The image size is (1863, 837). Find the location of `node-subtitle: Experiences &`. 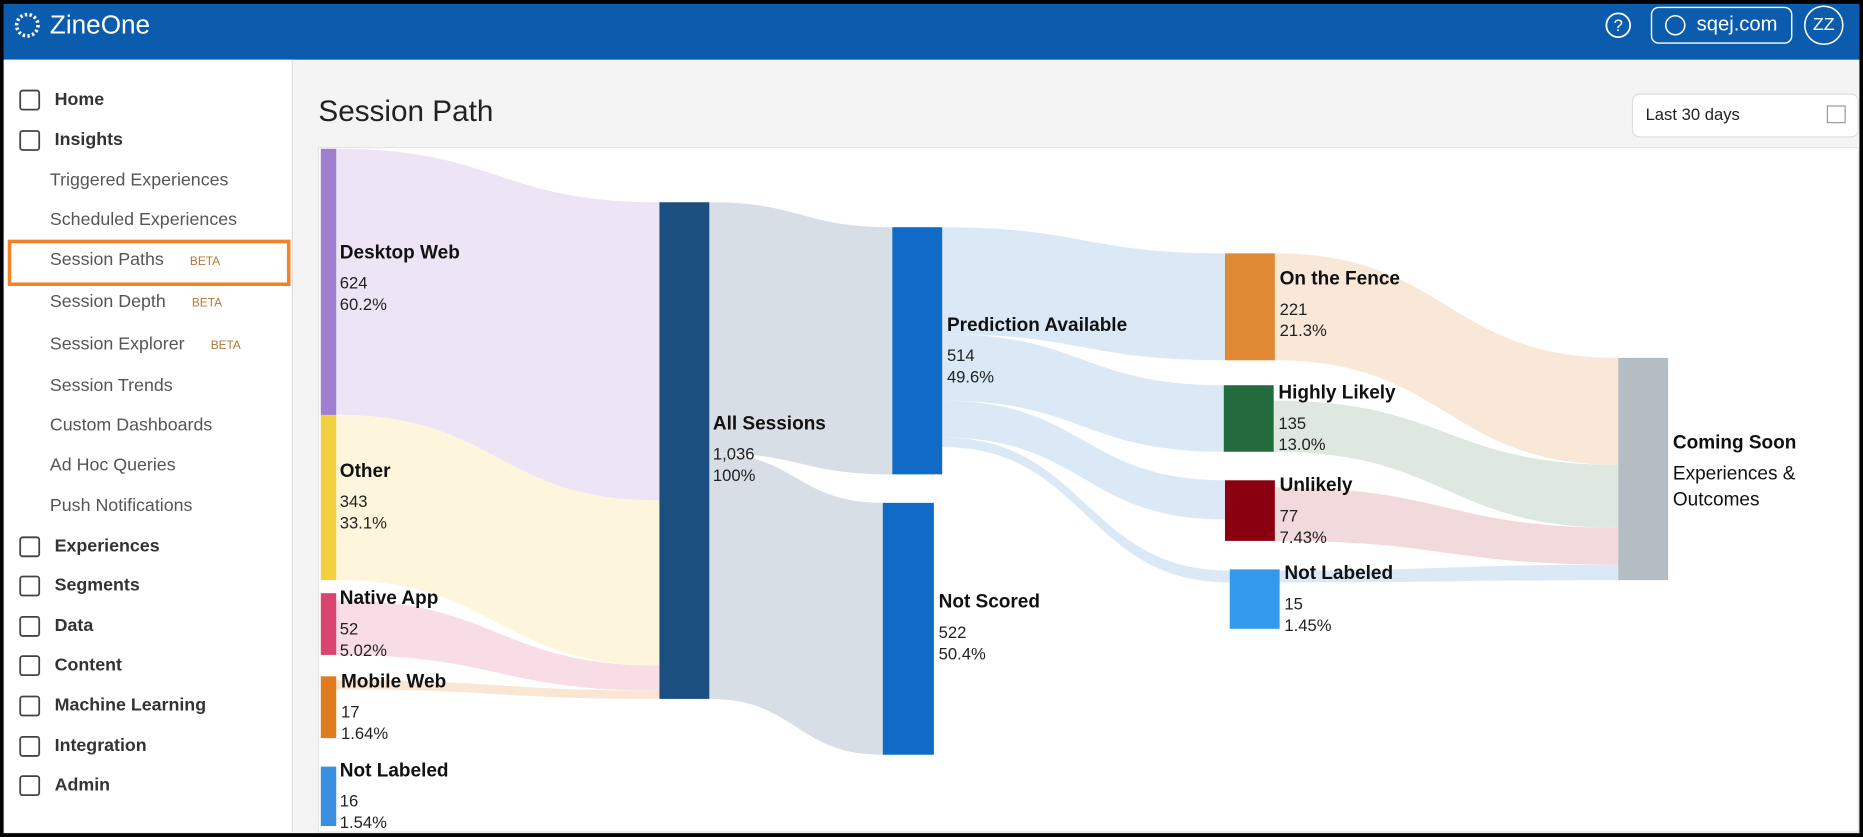

node-subtitle: Experiences & is located at coordinates (1734, 473).